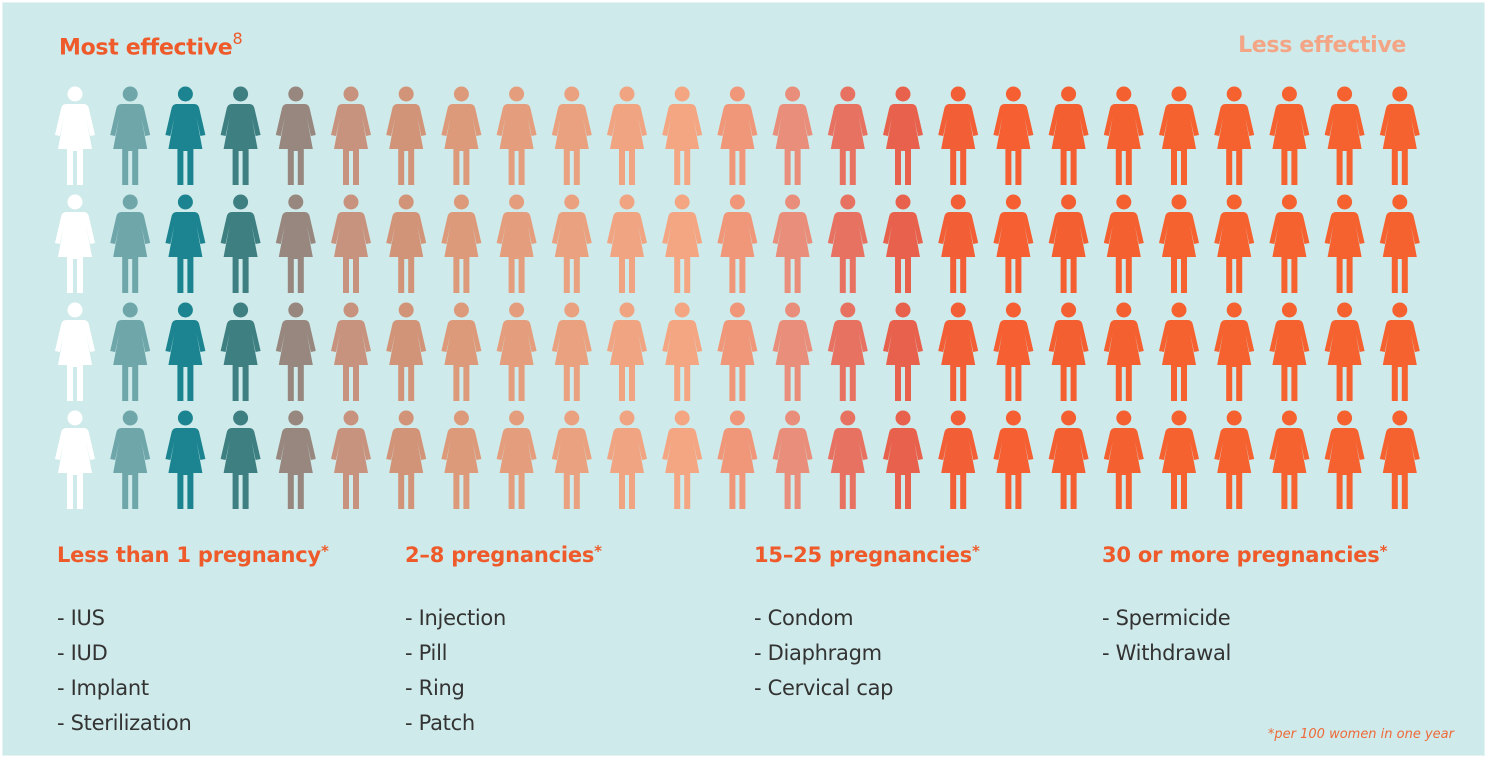  Describe the element at coordinates (81, 618) in the screenshot. I see `method-item: - IUS` at that location.